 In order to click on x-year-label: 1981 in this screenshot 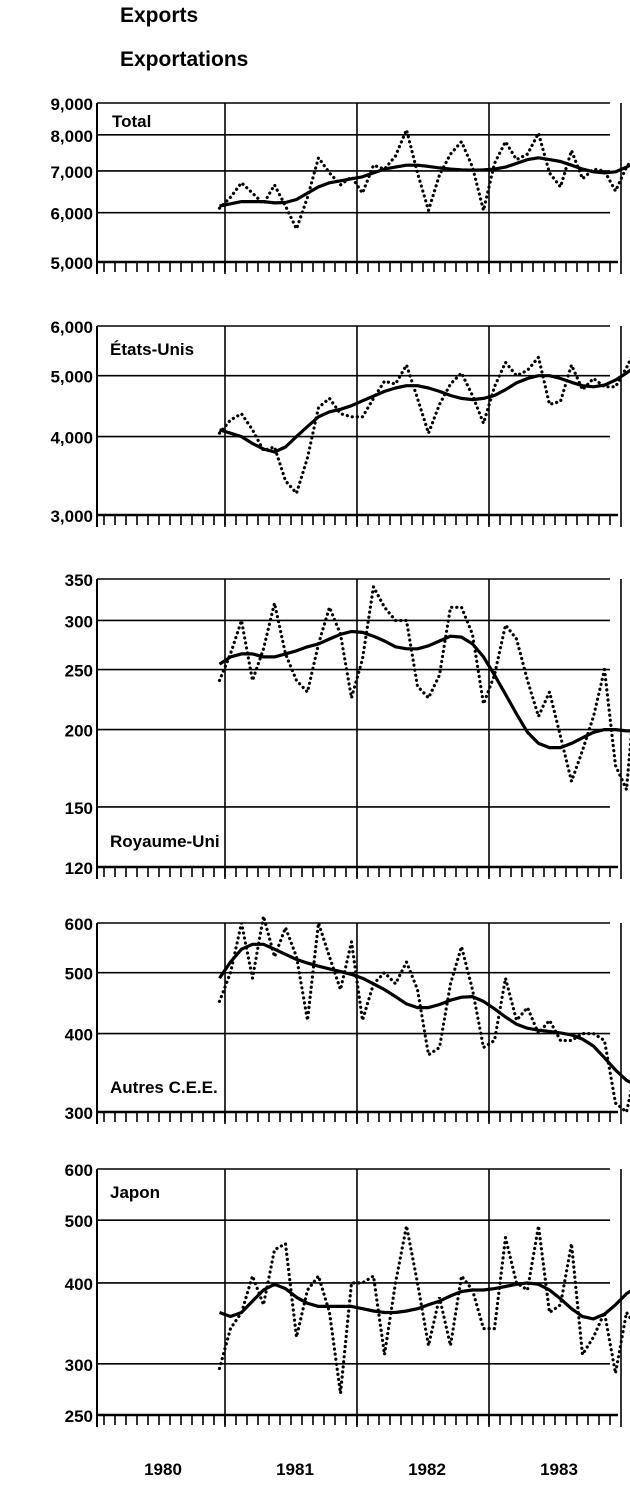, I will do `click(295, 1469)`.